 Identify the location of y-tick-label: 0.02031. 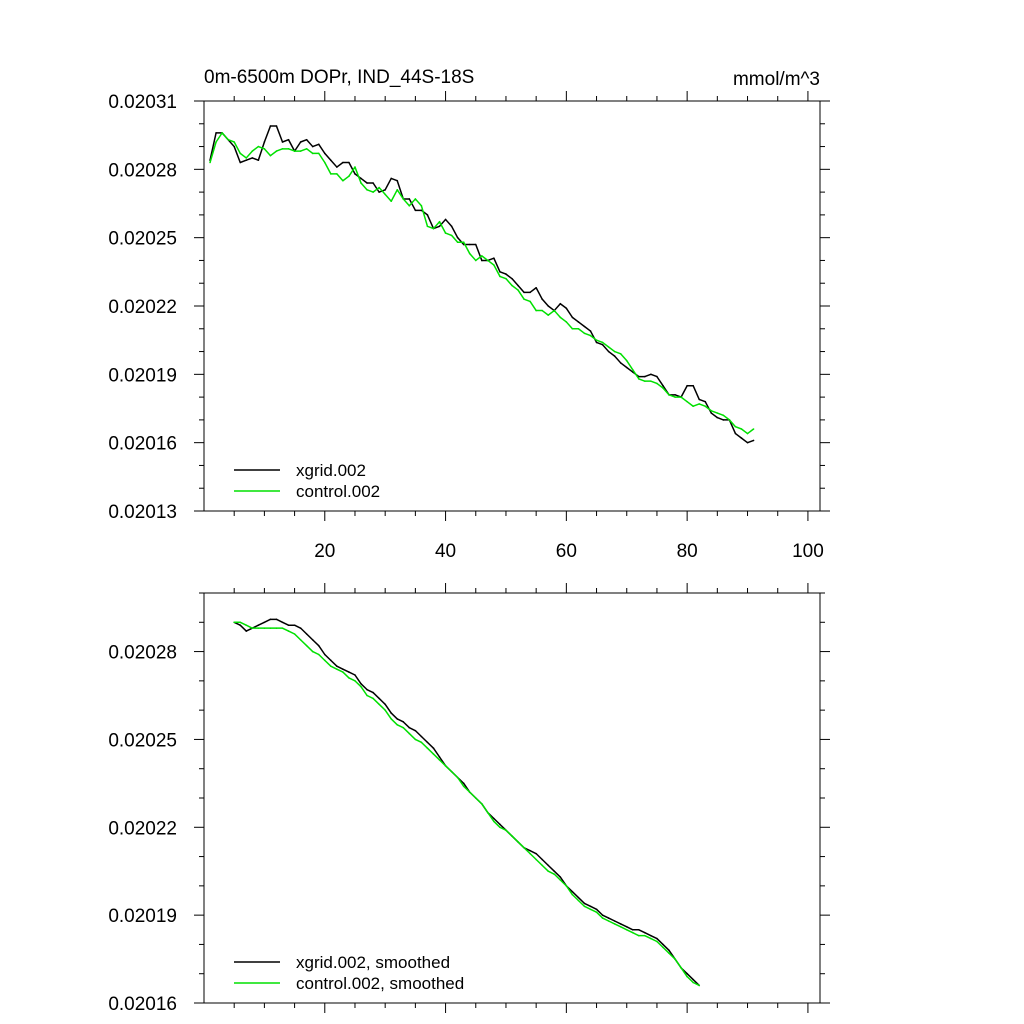
(142, 102).